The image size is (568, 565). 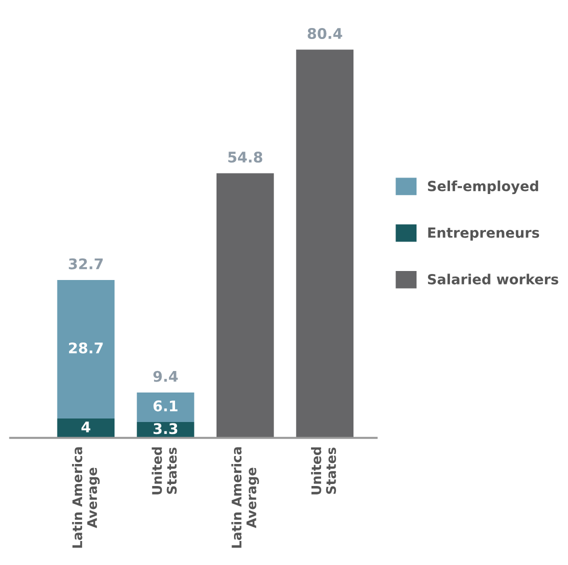 I want to click on total-label: 32.7, so click(x=85, y=264).